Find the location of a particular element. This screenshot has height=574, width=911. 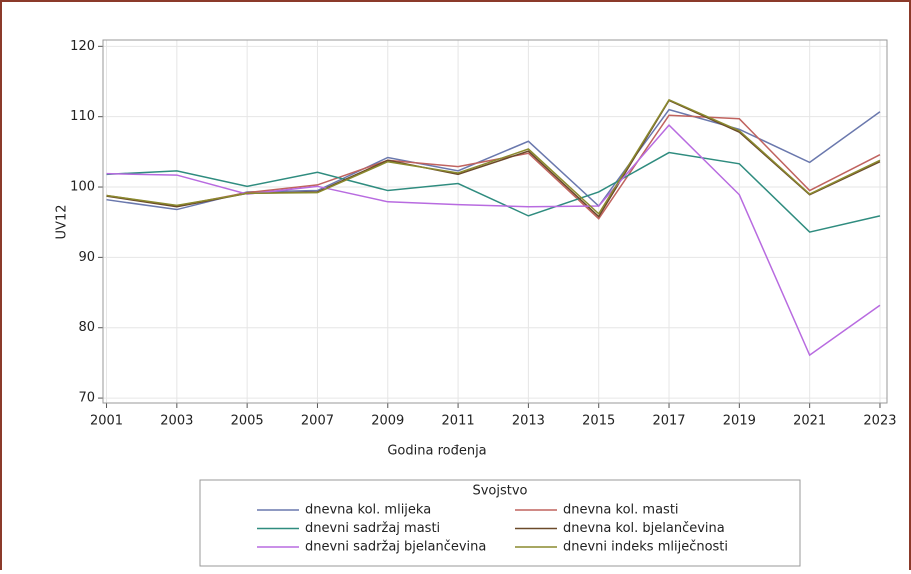

y-tick-label: 110 is located at coordinates (82, 116).